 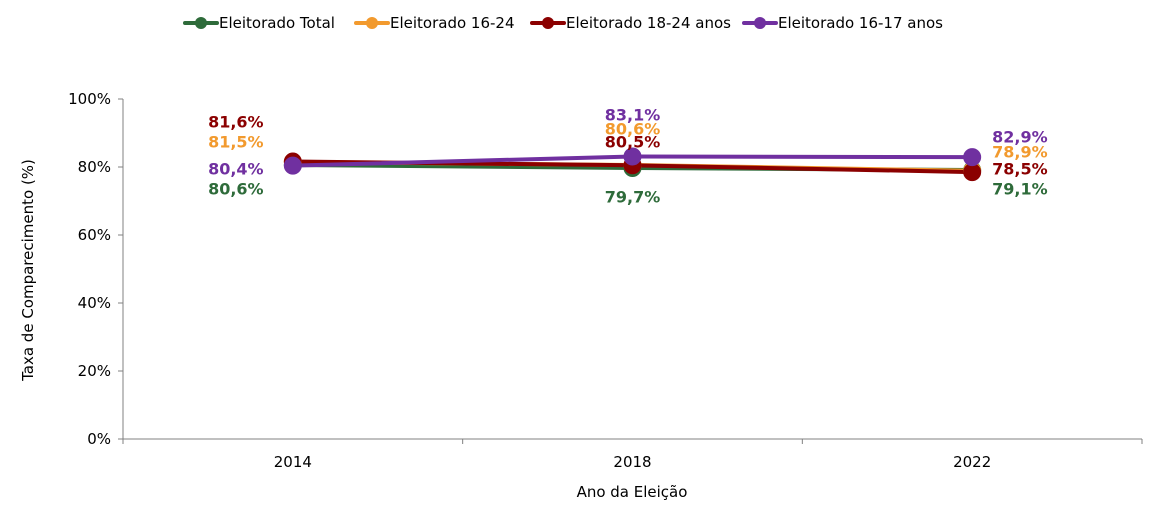 I want to click on y-tick-label: 20%, so click(x=94, y=371).